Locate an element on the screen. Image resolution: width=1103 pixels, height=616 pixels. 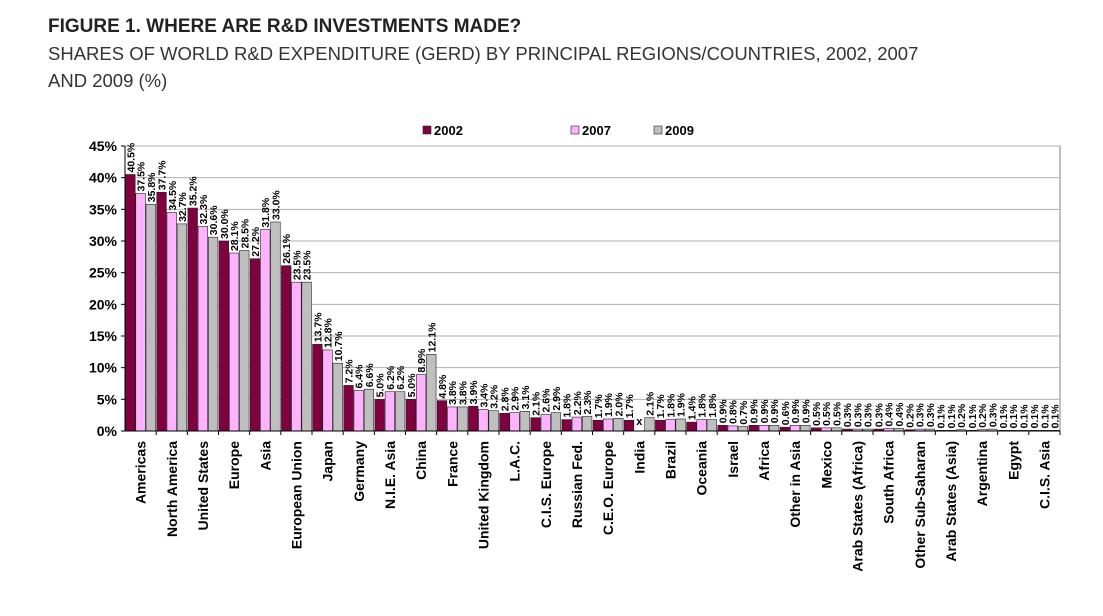
bar-2002-russian-fed is located at coordinates (566, 425).